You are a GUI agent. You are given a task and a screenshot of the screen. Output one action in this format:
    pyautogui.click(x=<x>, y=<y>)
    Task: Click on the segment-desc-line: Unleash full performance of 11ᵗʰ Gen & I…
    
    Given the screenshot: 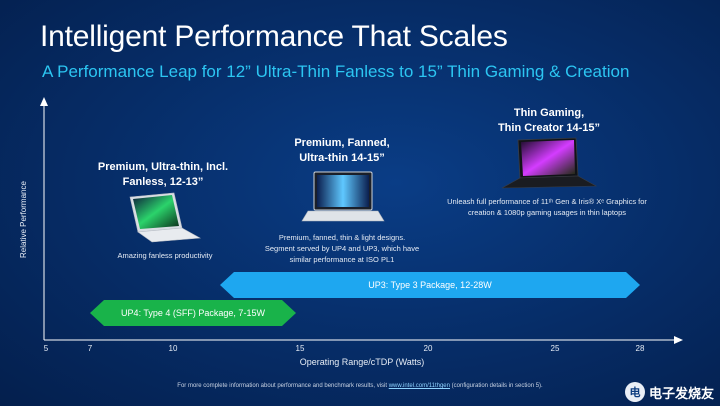 What is the action you would take?
    pyautogui.click(x=547, y=201)
    